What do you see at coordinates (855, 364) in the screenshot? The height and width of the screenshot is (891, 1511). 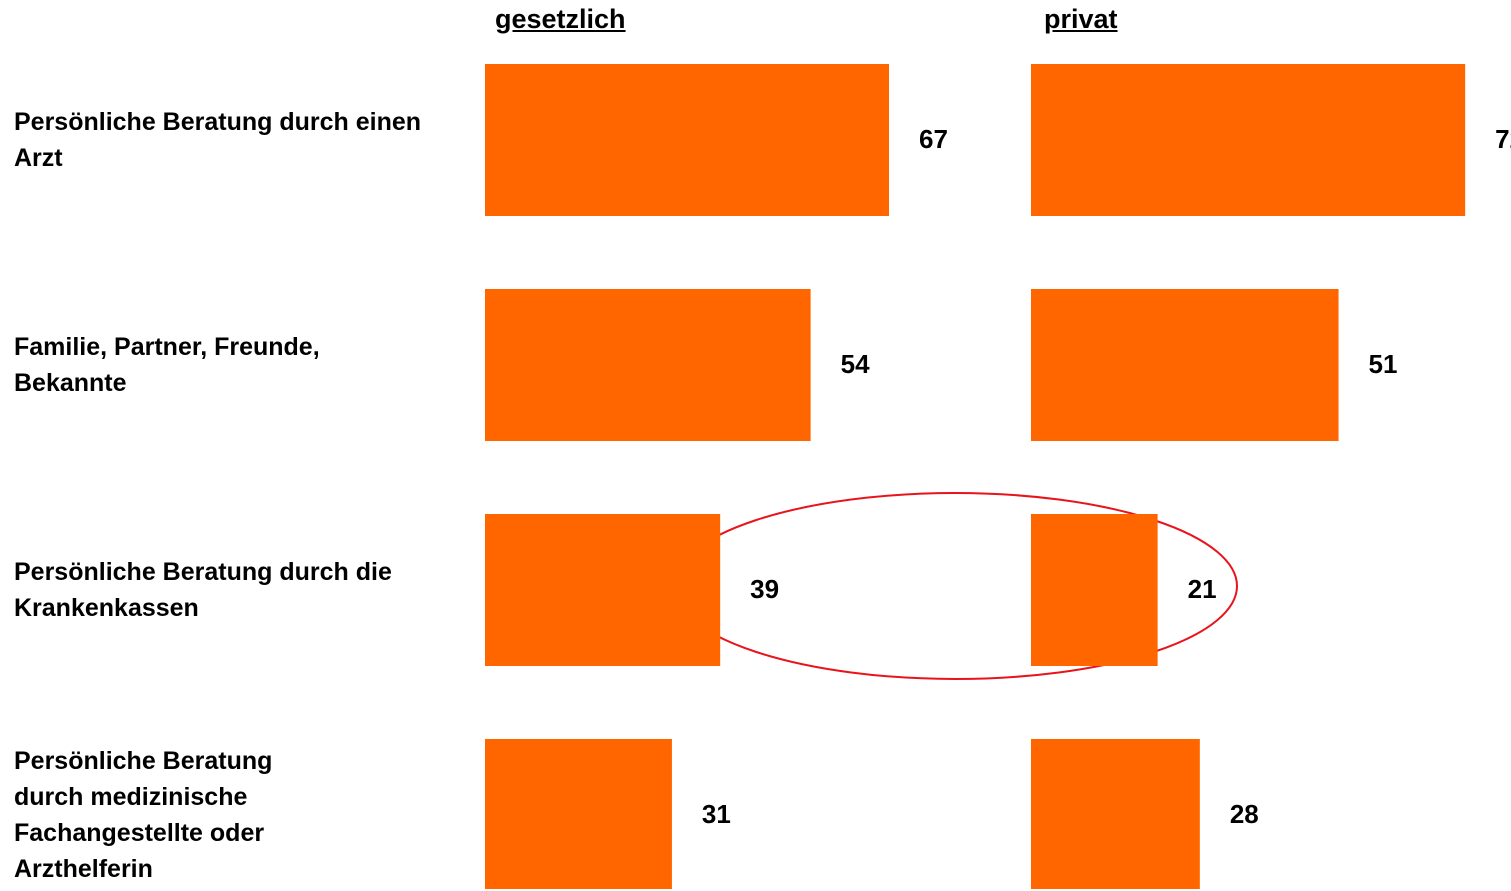 I see `value-label: 54` at bounding box center [855, 364].